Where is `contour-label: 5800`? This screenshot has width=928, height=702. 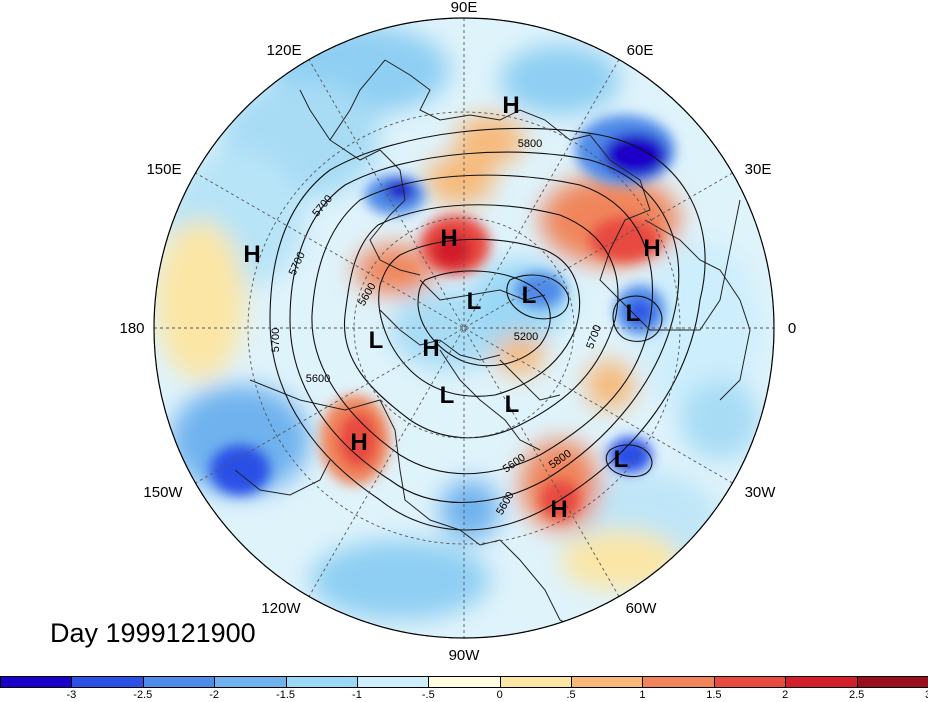
contour-label: 5800 is located at coordinates (530, 144).